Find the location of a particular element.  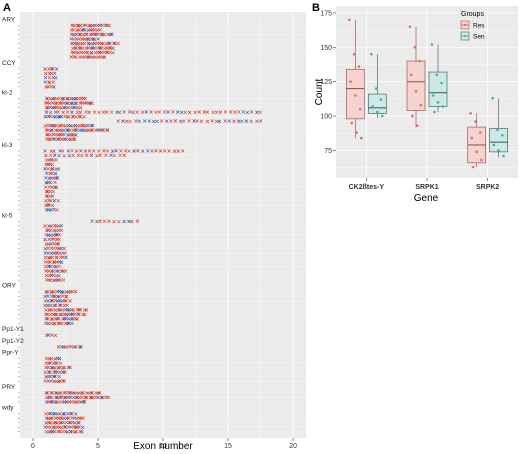

box-body is located at coordinates (355, 94).